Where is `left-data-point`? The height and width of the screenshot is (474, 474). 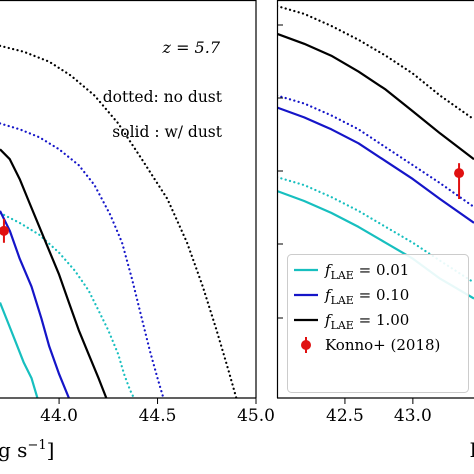 left-data-point is located at coordinates (4, 230).